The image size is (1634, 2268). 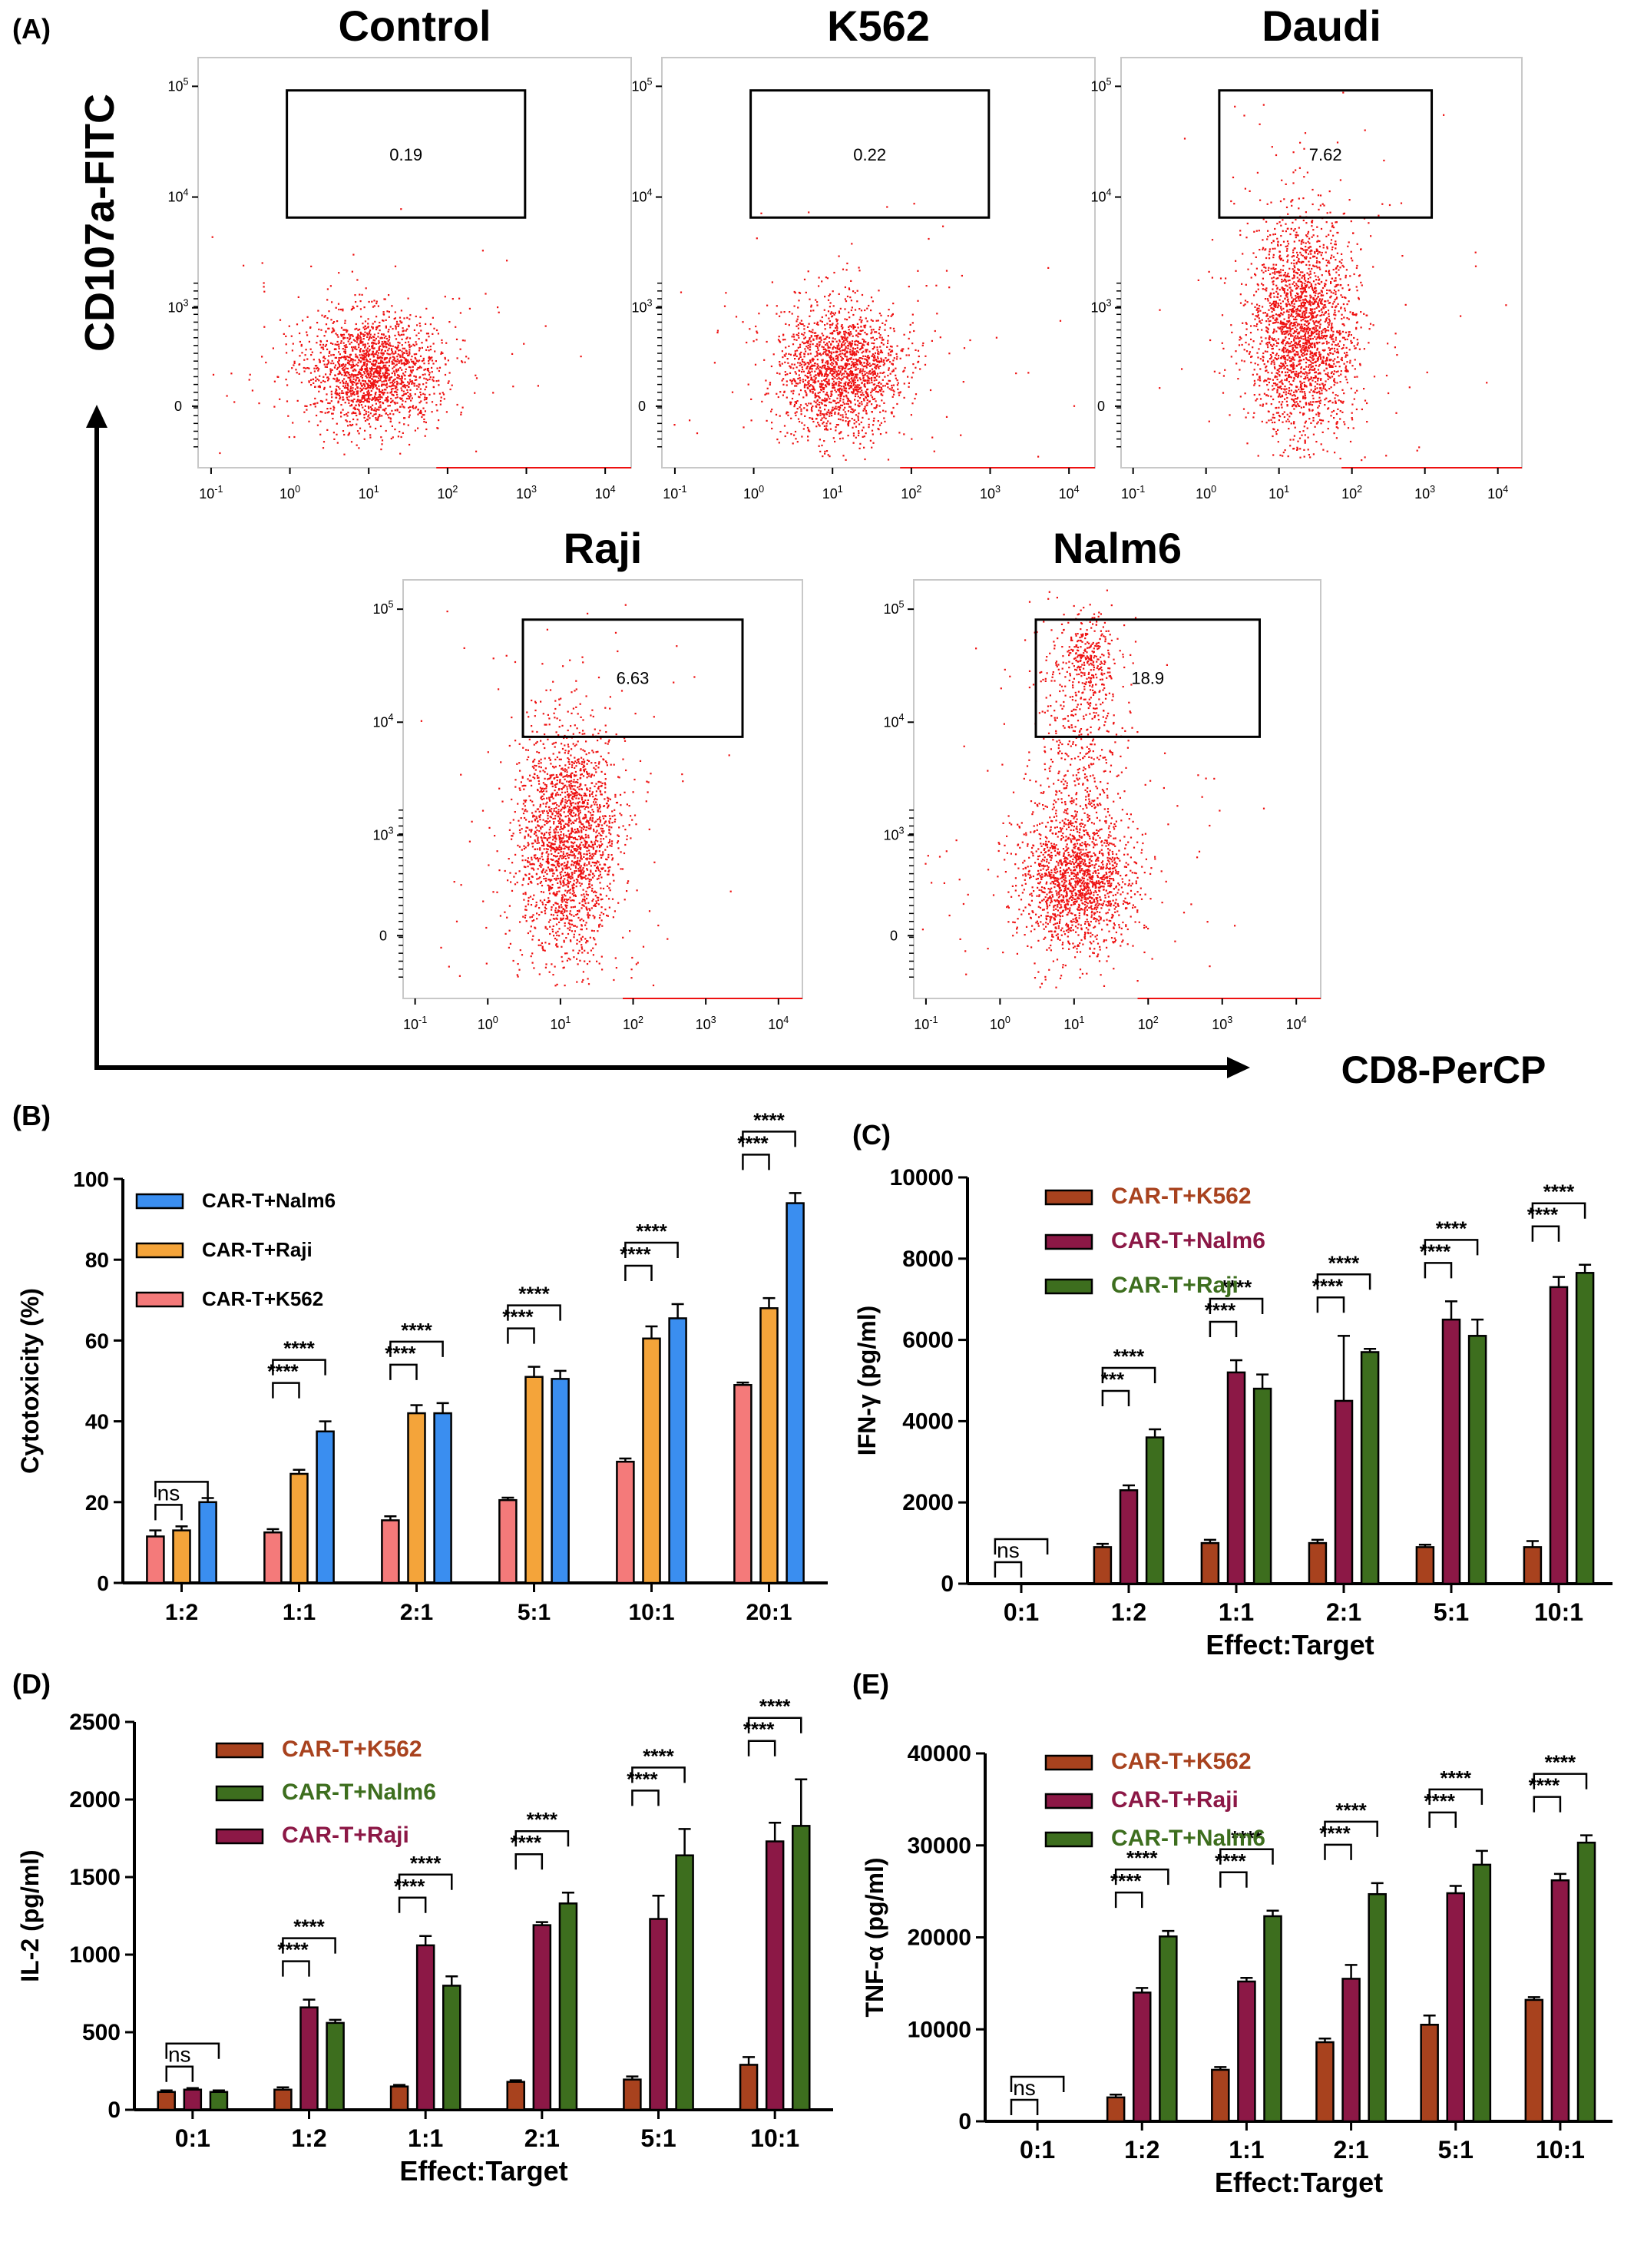 I want to click on flow-x-axis-arrowhead, so click(x=1238, y=1067).